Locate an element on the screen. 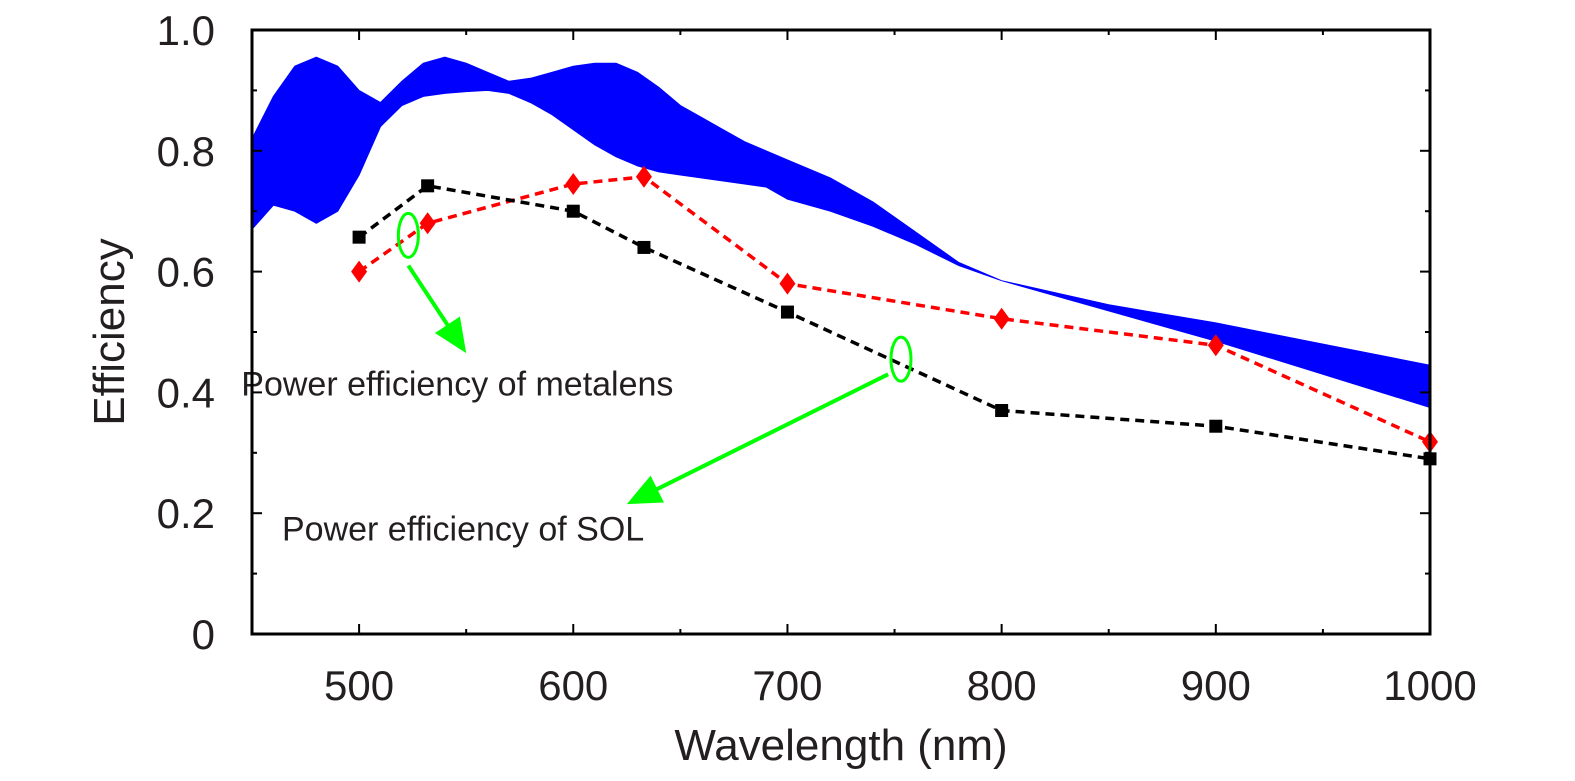 The height and width of the screenshot is (781, 1575). y-tick-label: 1.0 is located at coordinates (186, 30).